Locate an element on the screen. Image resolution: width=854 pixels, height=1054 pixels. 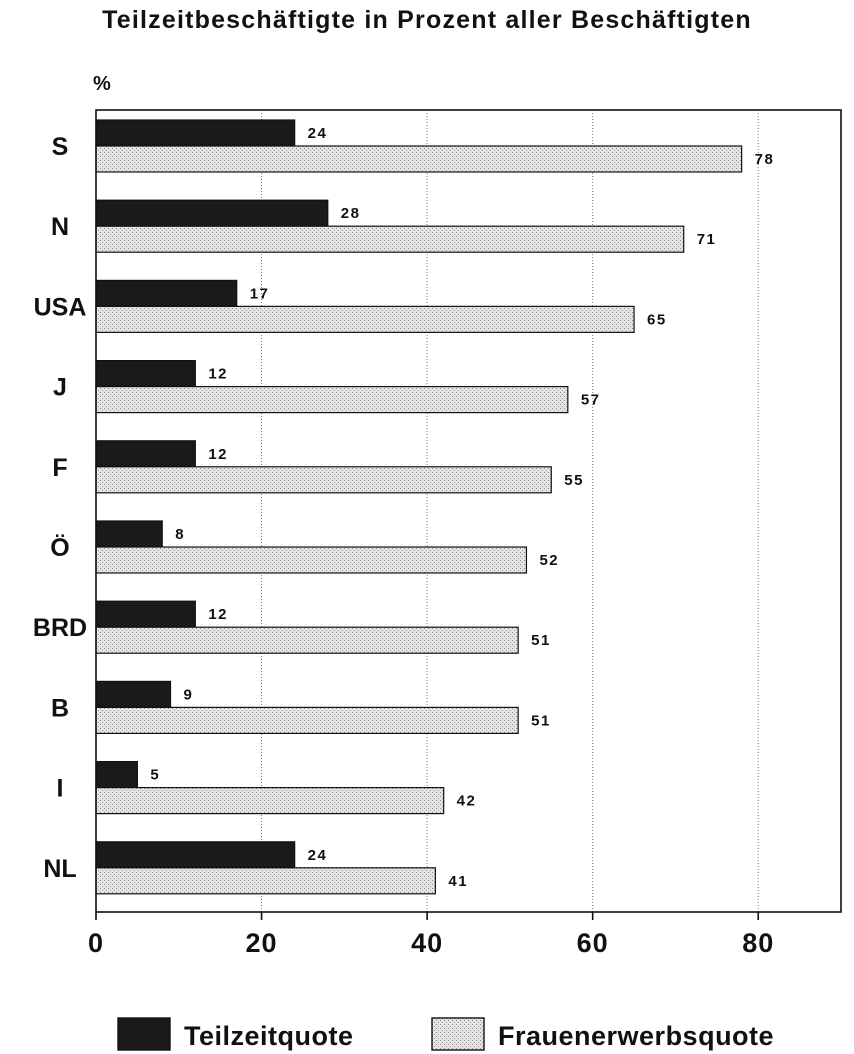
x-tick-label: 80 is located at coordinates (758, 943).